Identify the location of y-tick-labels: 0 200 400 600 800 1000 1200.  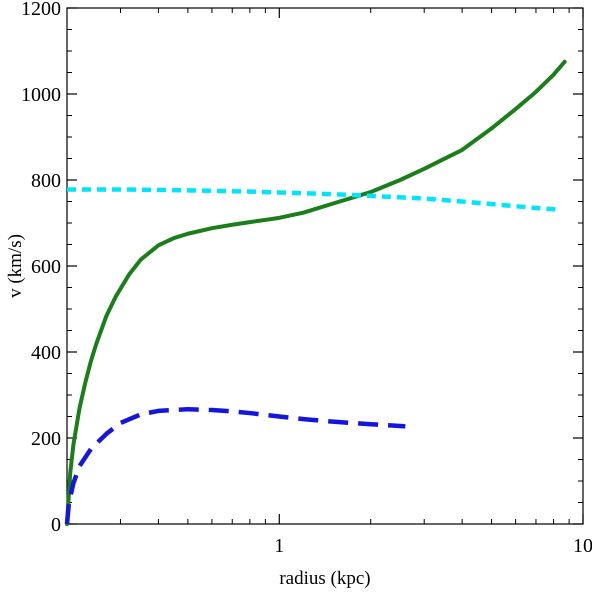
(41, 268).